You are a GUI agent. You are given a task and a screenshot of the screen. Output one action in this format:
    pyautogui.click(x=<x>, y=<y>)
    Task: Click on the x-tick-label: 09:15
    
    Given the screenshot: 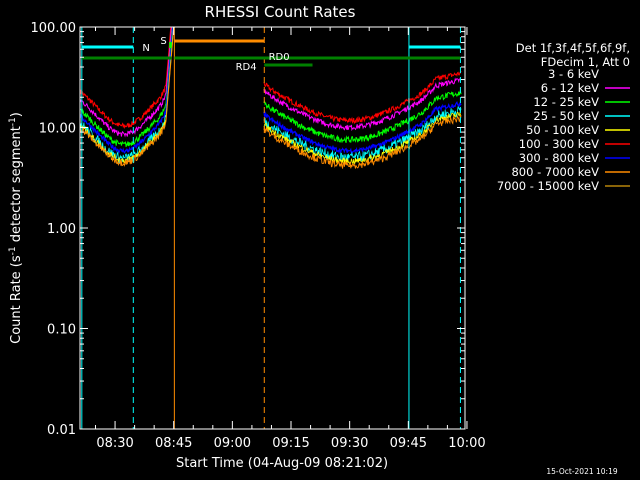 What is the action you would take?
    pyautogui.click(x=290, y=443)
    